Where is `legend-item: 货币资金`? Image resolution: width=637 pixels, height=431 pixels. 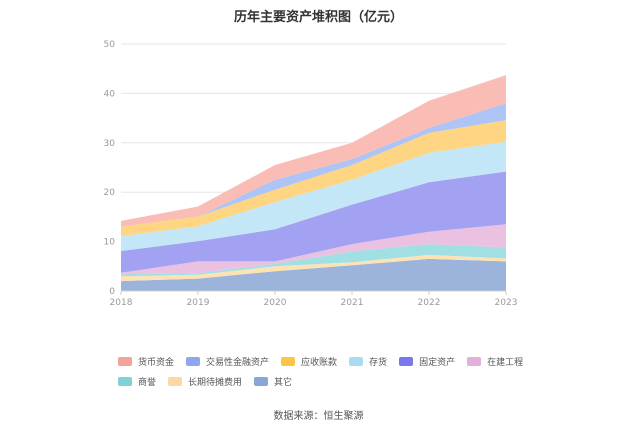 legend-item: 货币资金 is located at coordinates (146, 361).